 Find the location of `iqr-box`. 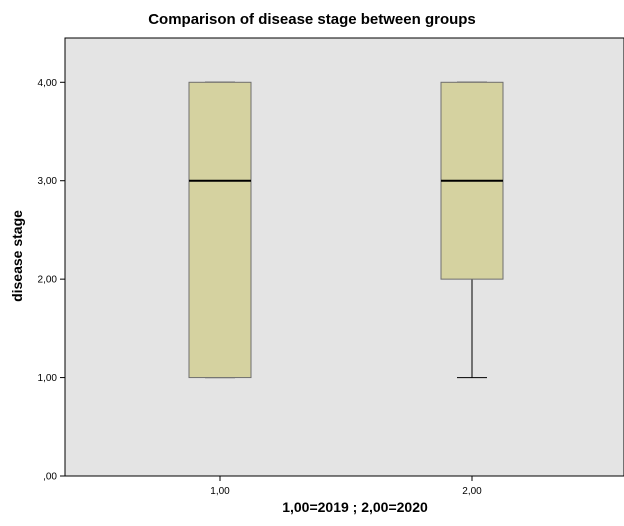

iqr-box is located at coordinates (220, 230).